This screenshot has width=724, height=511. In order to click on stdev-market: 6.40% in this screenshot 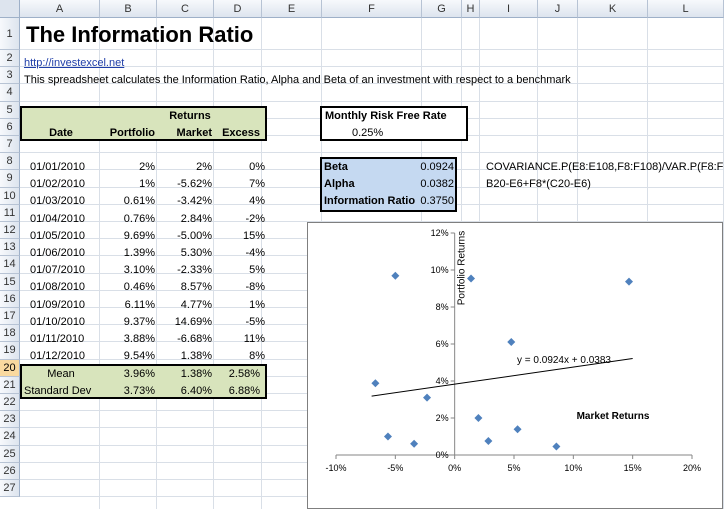, I will do `click(196, 391)`.